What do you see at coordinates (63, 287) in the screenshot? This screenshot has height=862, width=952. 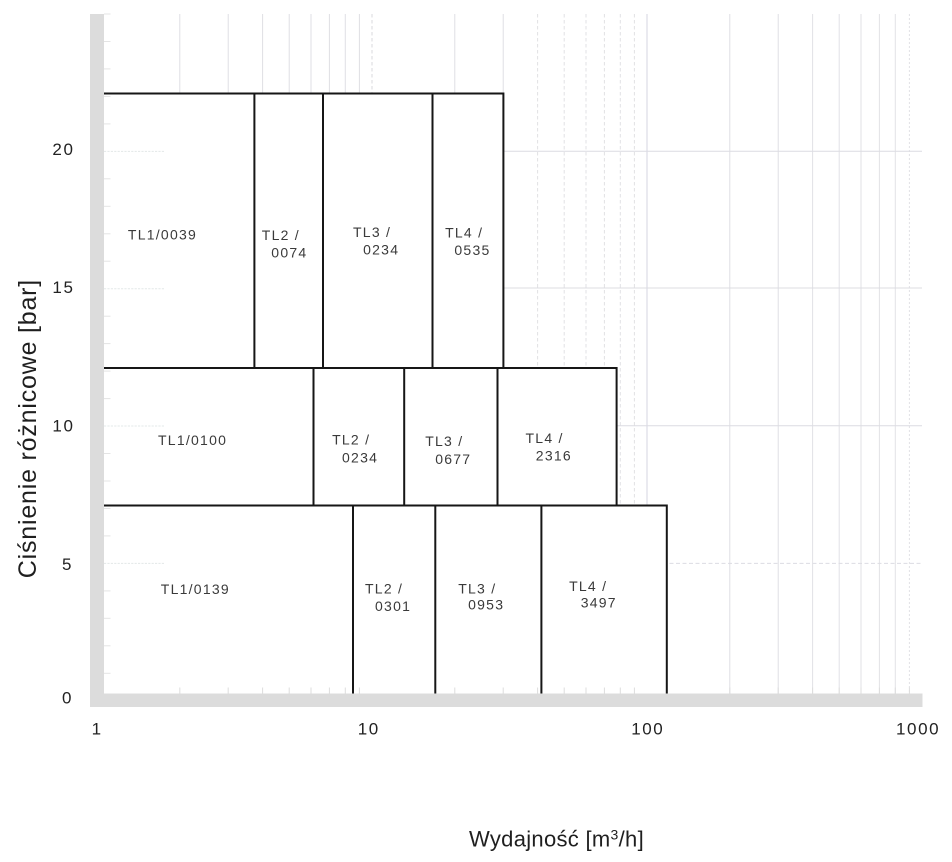 I see `svg-text: 15` at bounding box center [63, 287].